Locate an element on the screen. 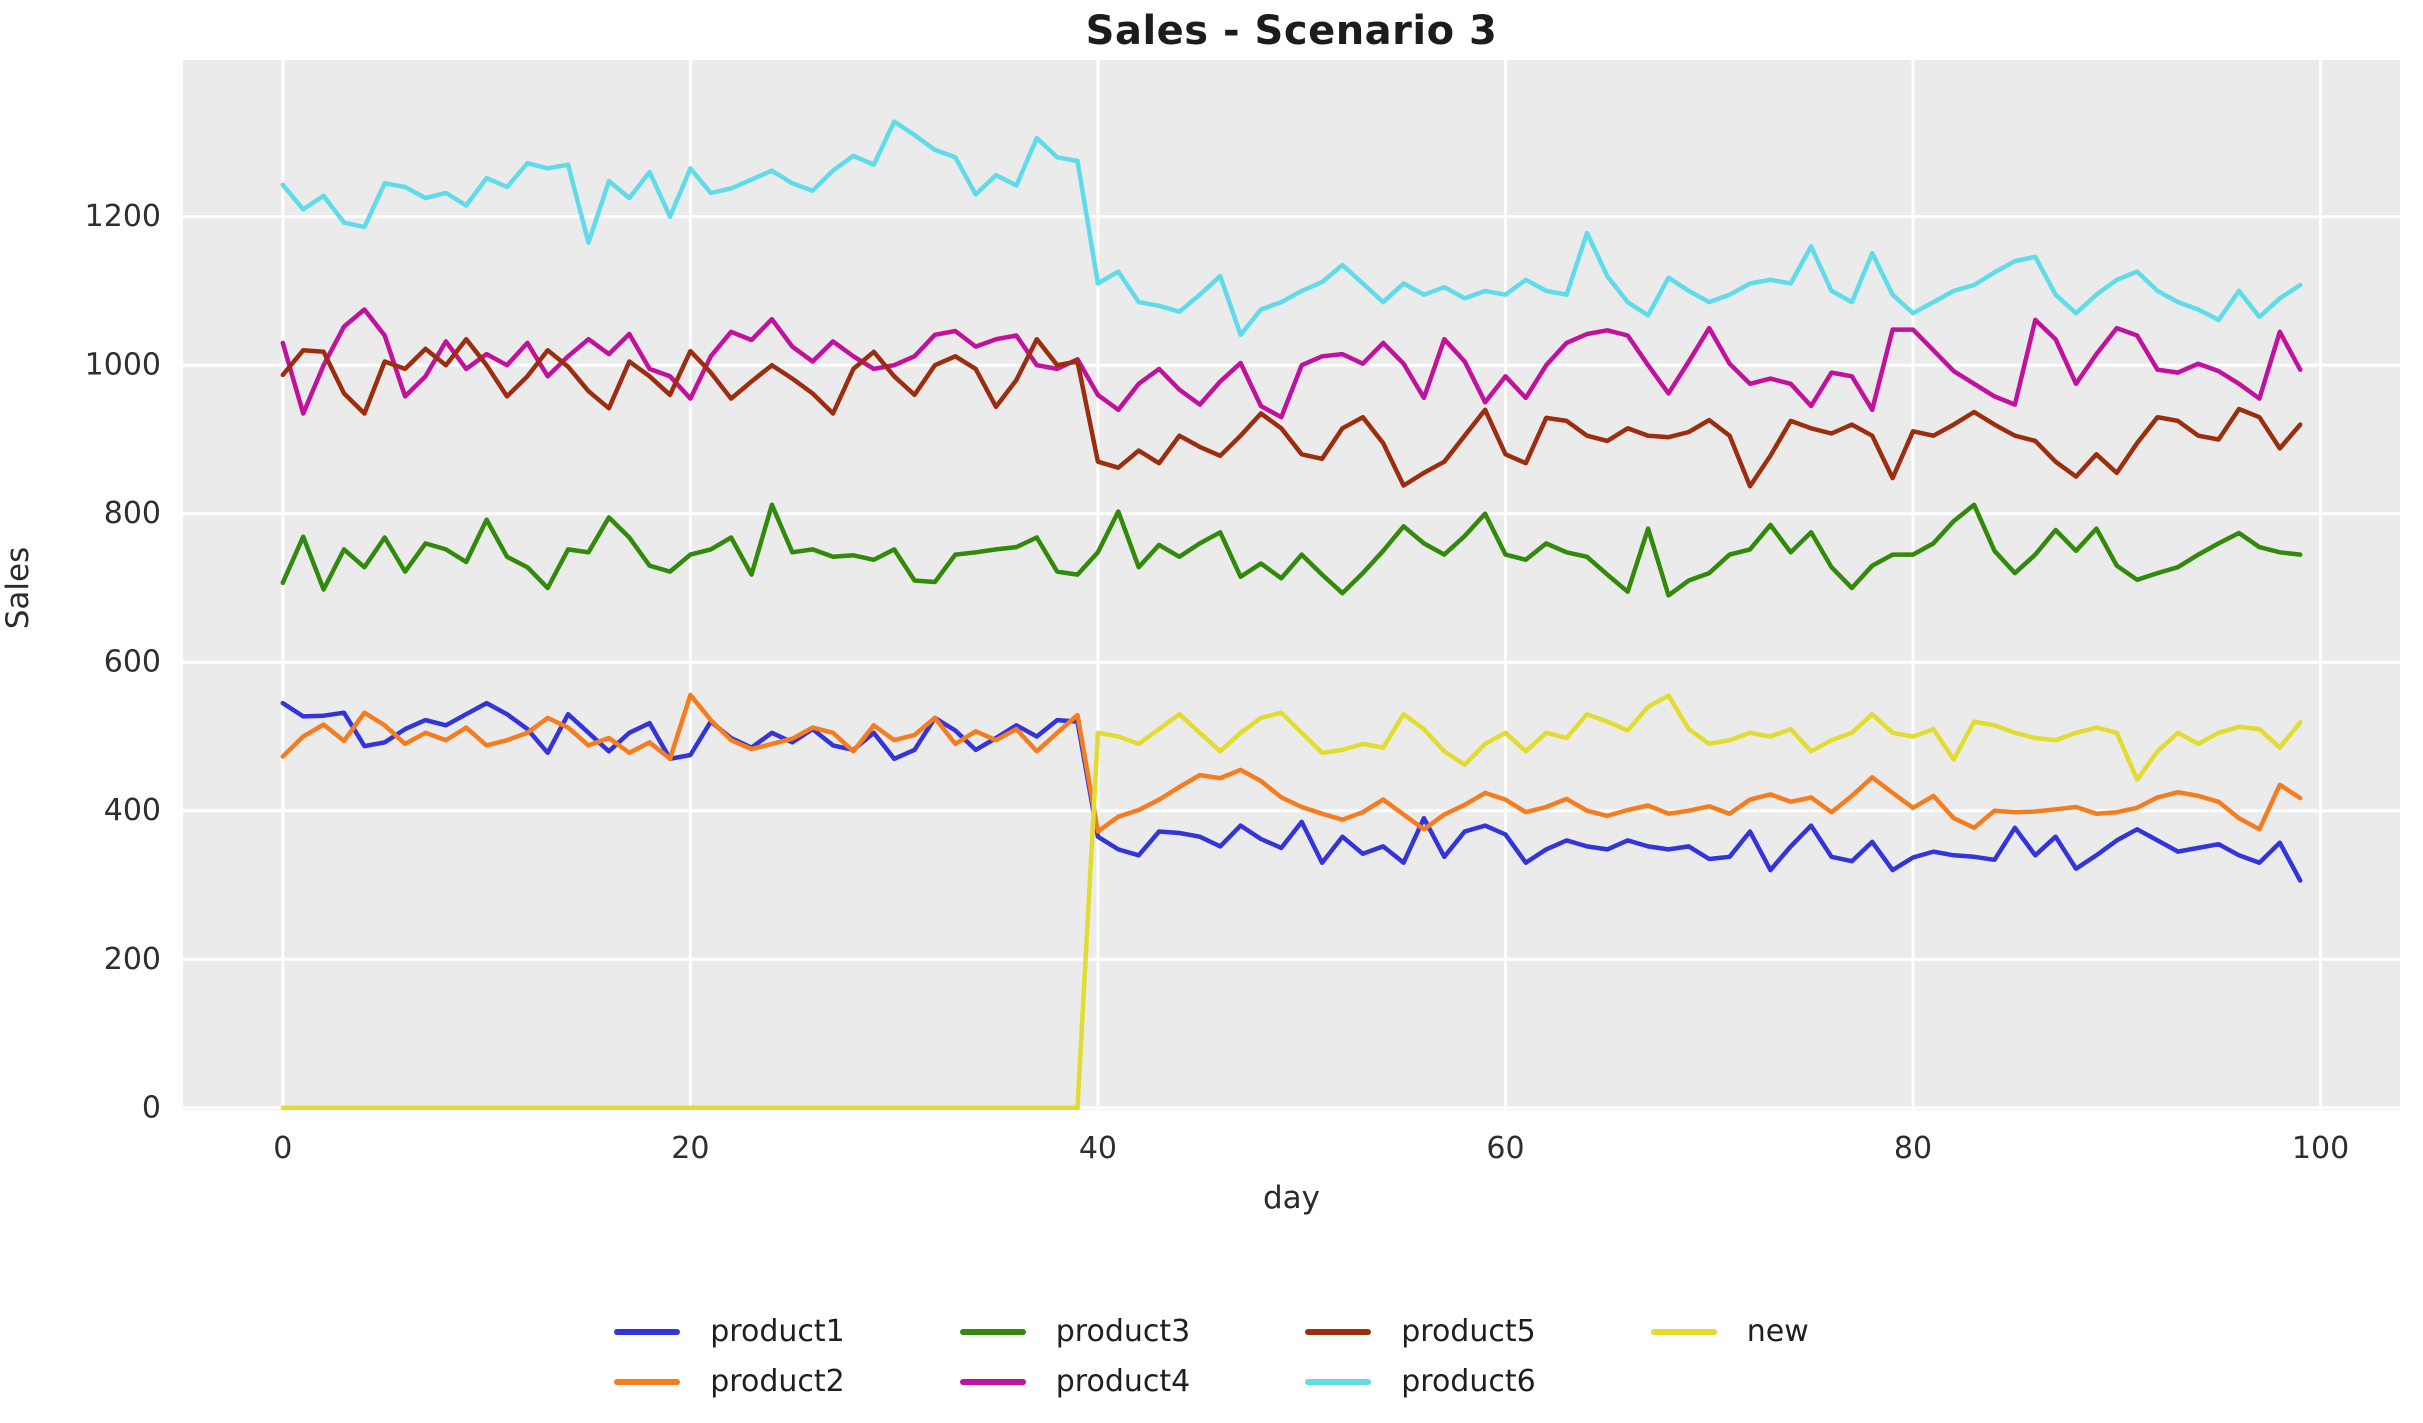 The height and width of the screenshot is (1423, 2423). x-tick-label: 80 is located at coordinates (1913, 1148).